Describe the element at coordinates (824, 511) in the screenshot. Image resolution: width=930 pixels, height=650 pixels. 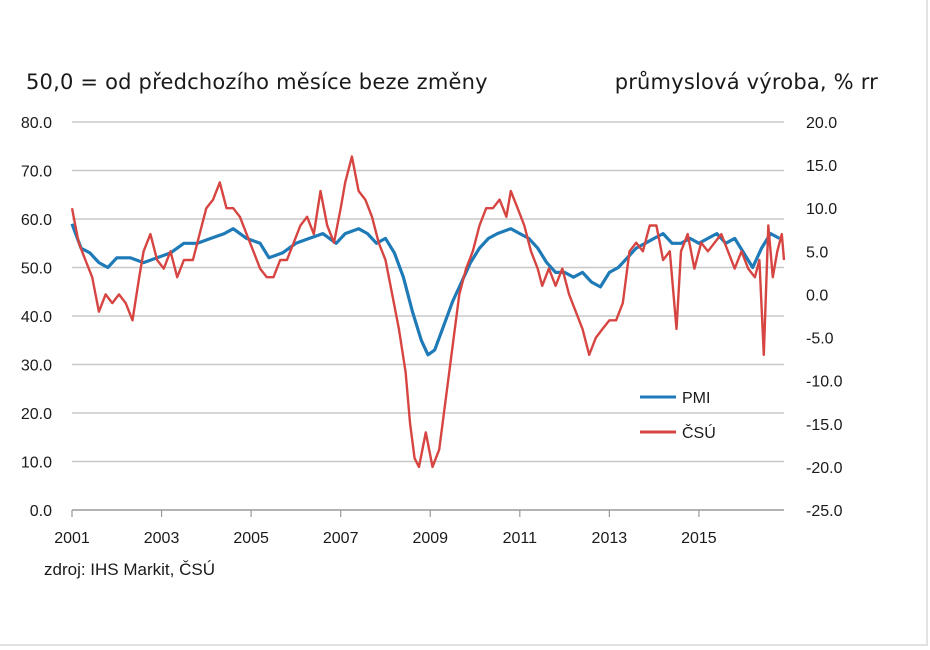
I see `right-tick-label: -25.0` at that location.